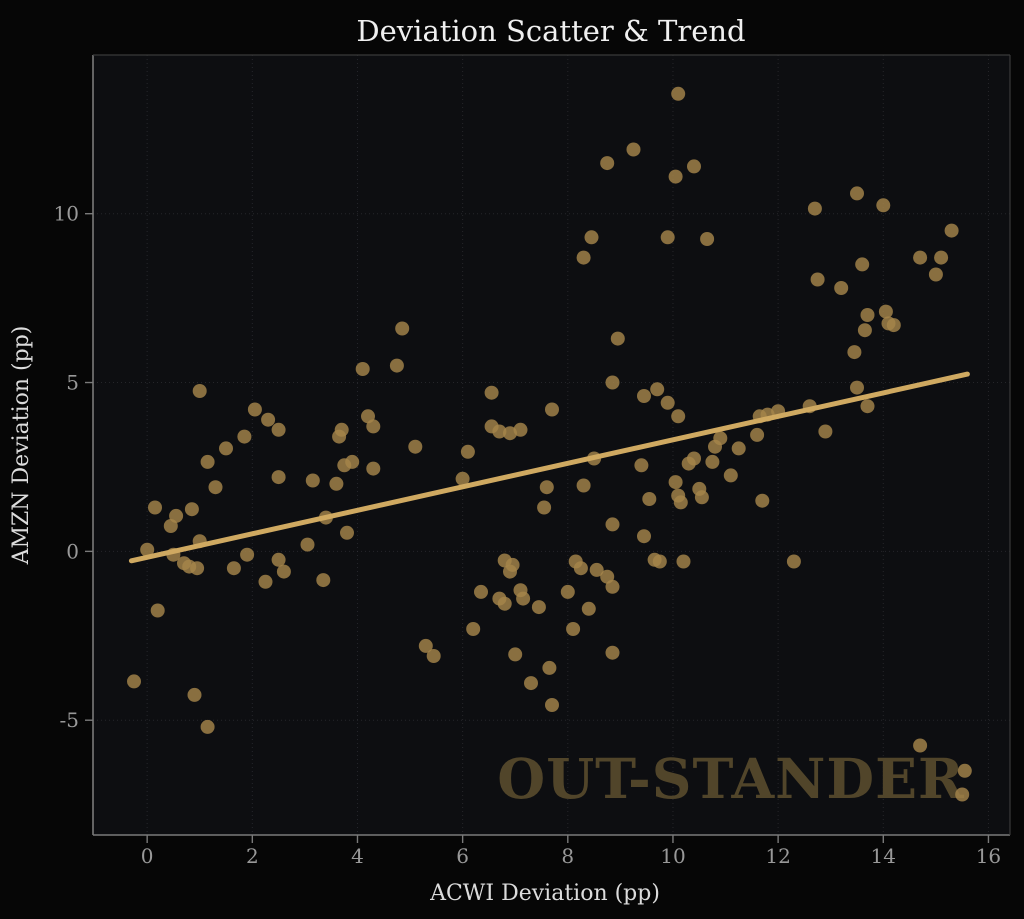 The height and width of the screenshot is (919, 1024). Describe the element at coordinates (147, 856) in the screenshot. I see `x-tick-label: 0` at that location.